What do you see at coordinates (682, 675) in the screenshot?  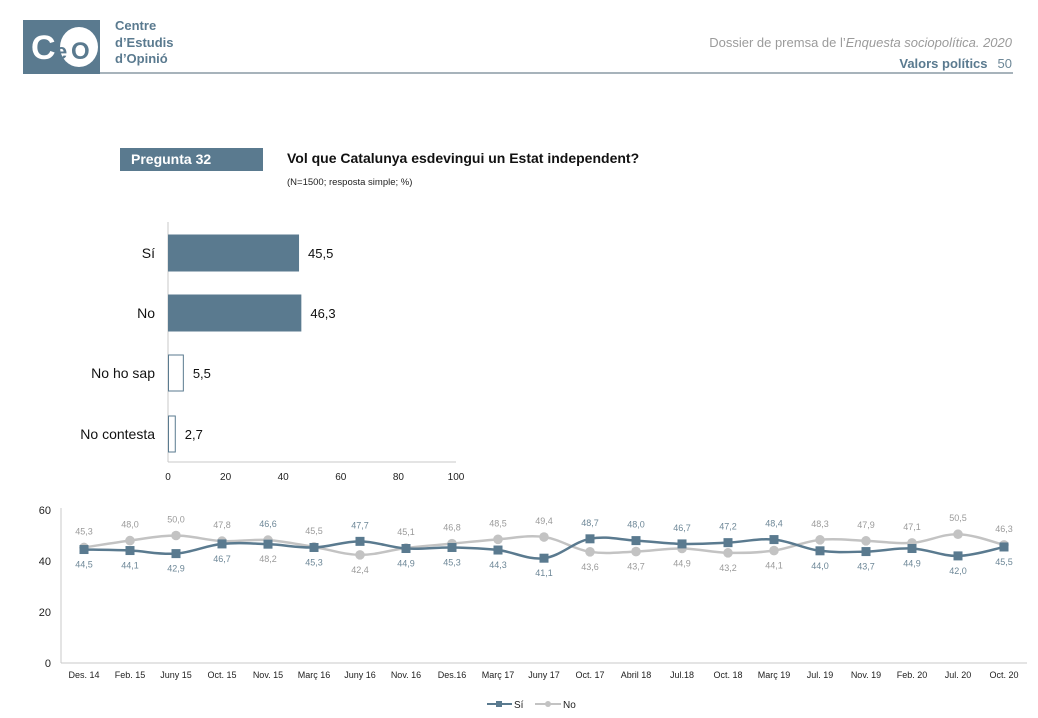 I see `line-x-tick-label: Jul.18` at bounding box center [682, 675].